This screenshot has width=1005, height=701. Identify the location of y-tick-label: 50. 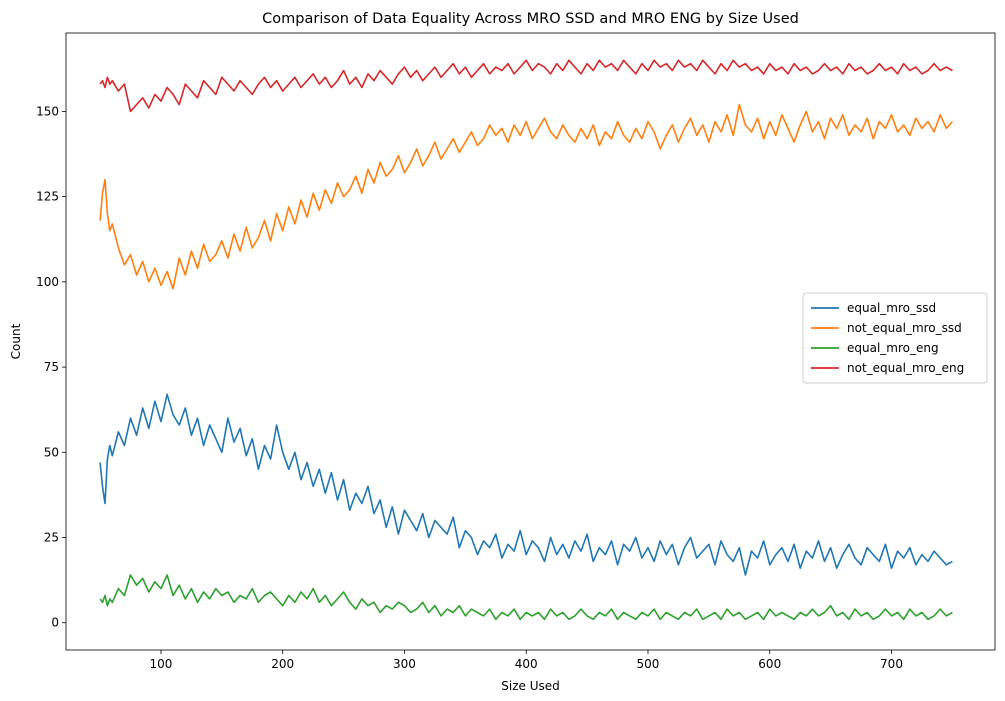
(51, 452).